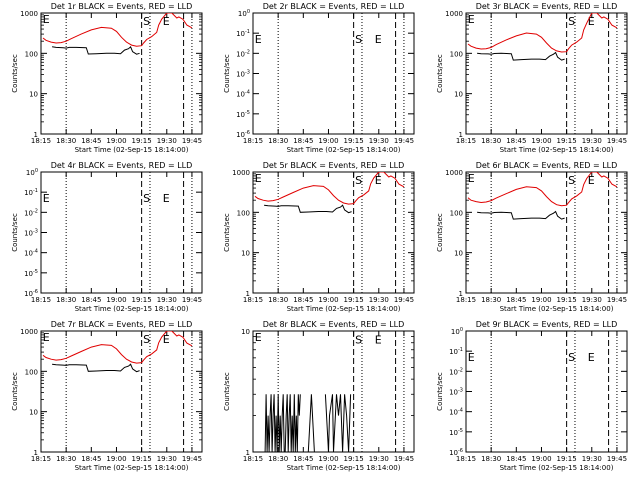  What do you see at coordinates (460, 350) in the screenshot?
I see `y-tick-exponent: -1` at bounding box center [460, 350].